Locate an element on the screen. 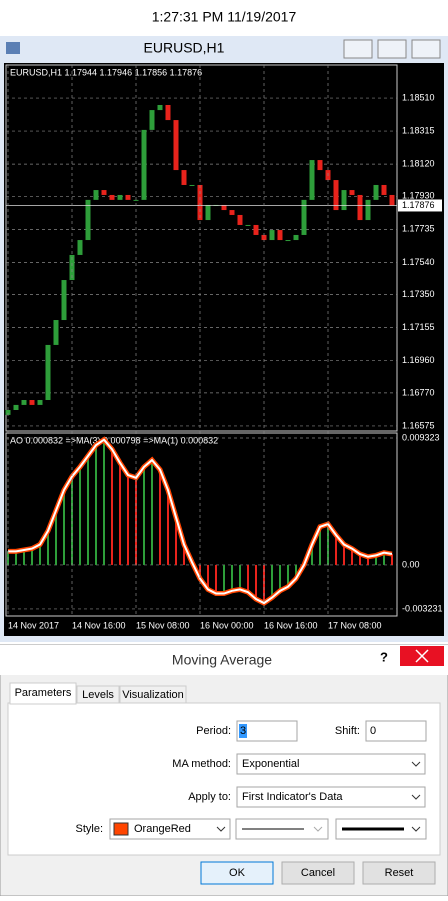 This screenshot has width=448, height=901. color-swatch is located at coordinates (121, 829).